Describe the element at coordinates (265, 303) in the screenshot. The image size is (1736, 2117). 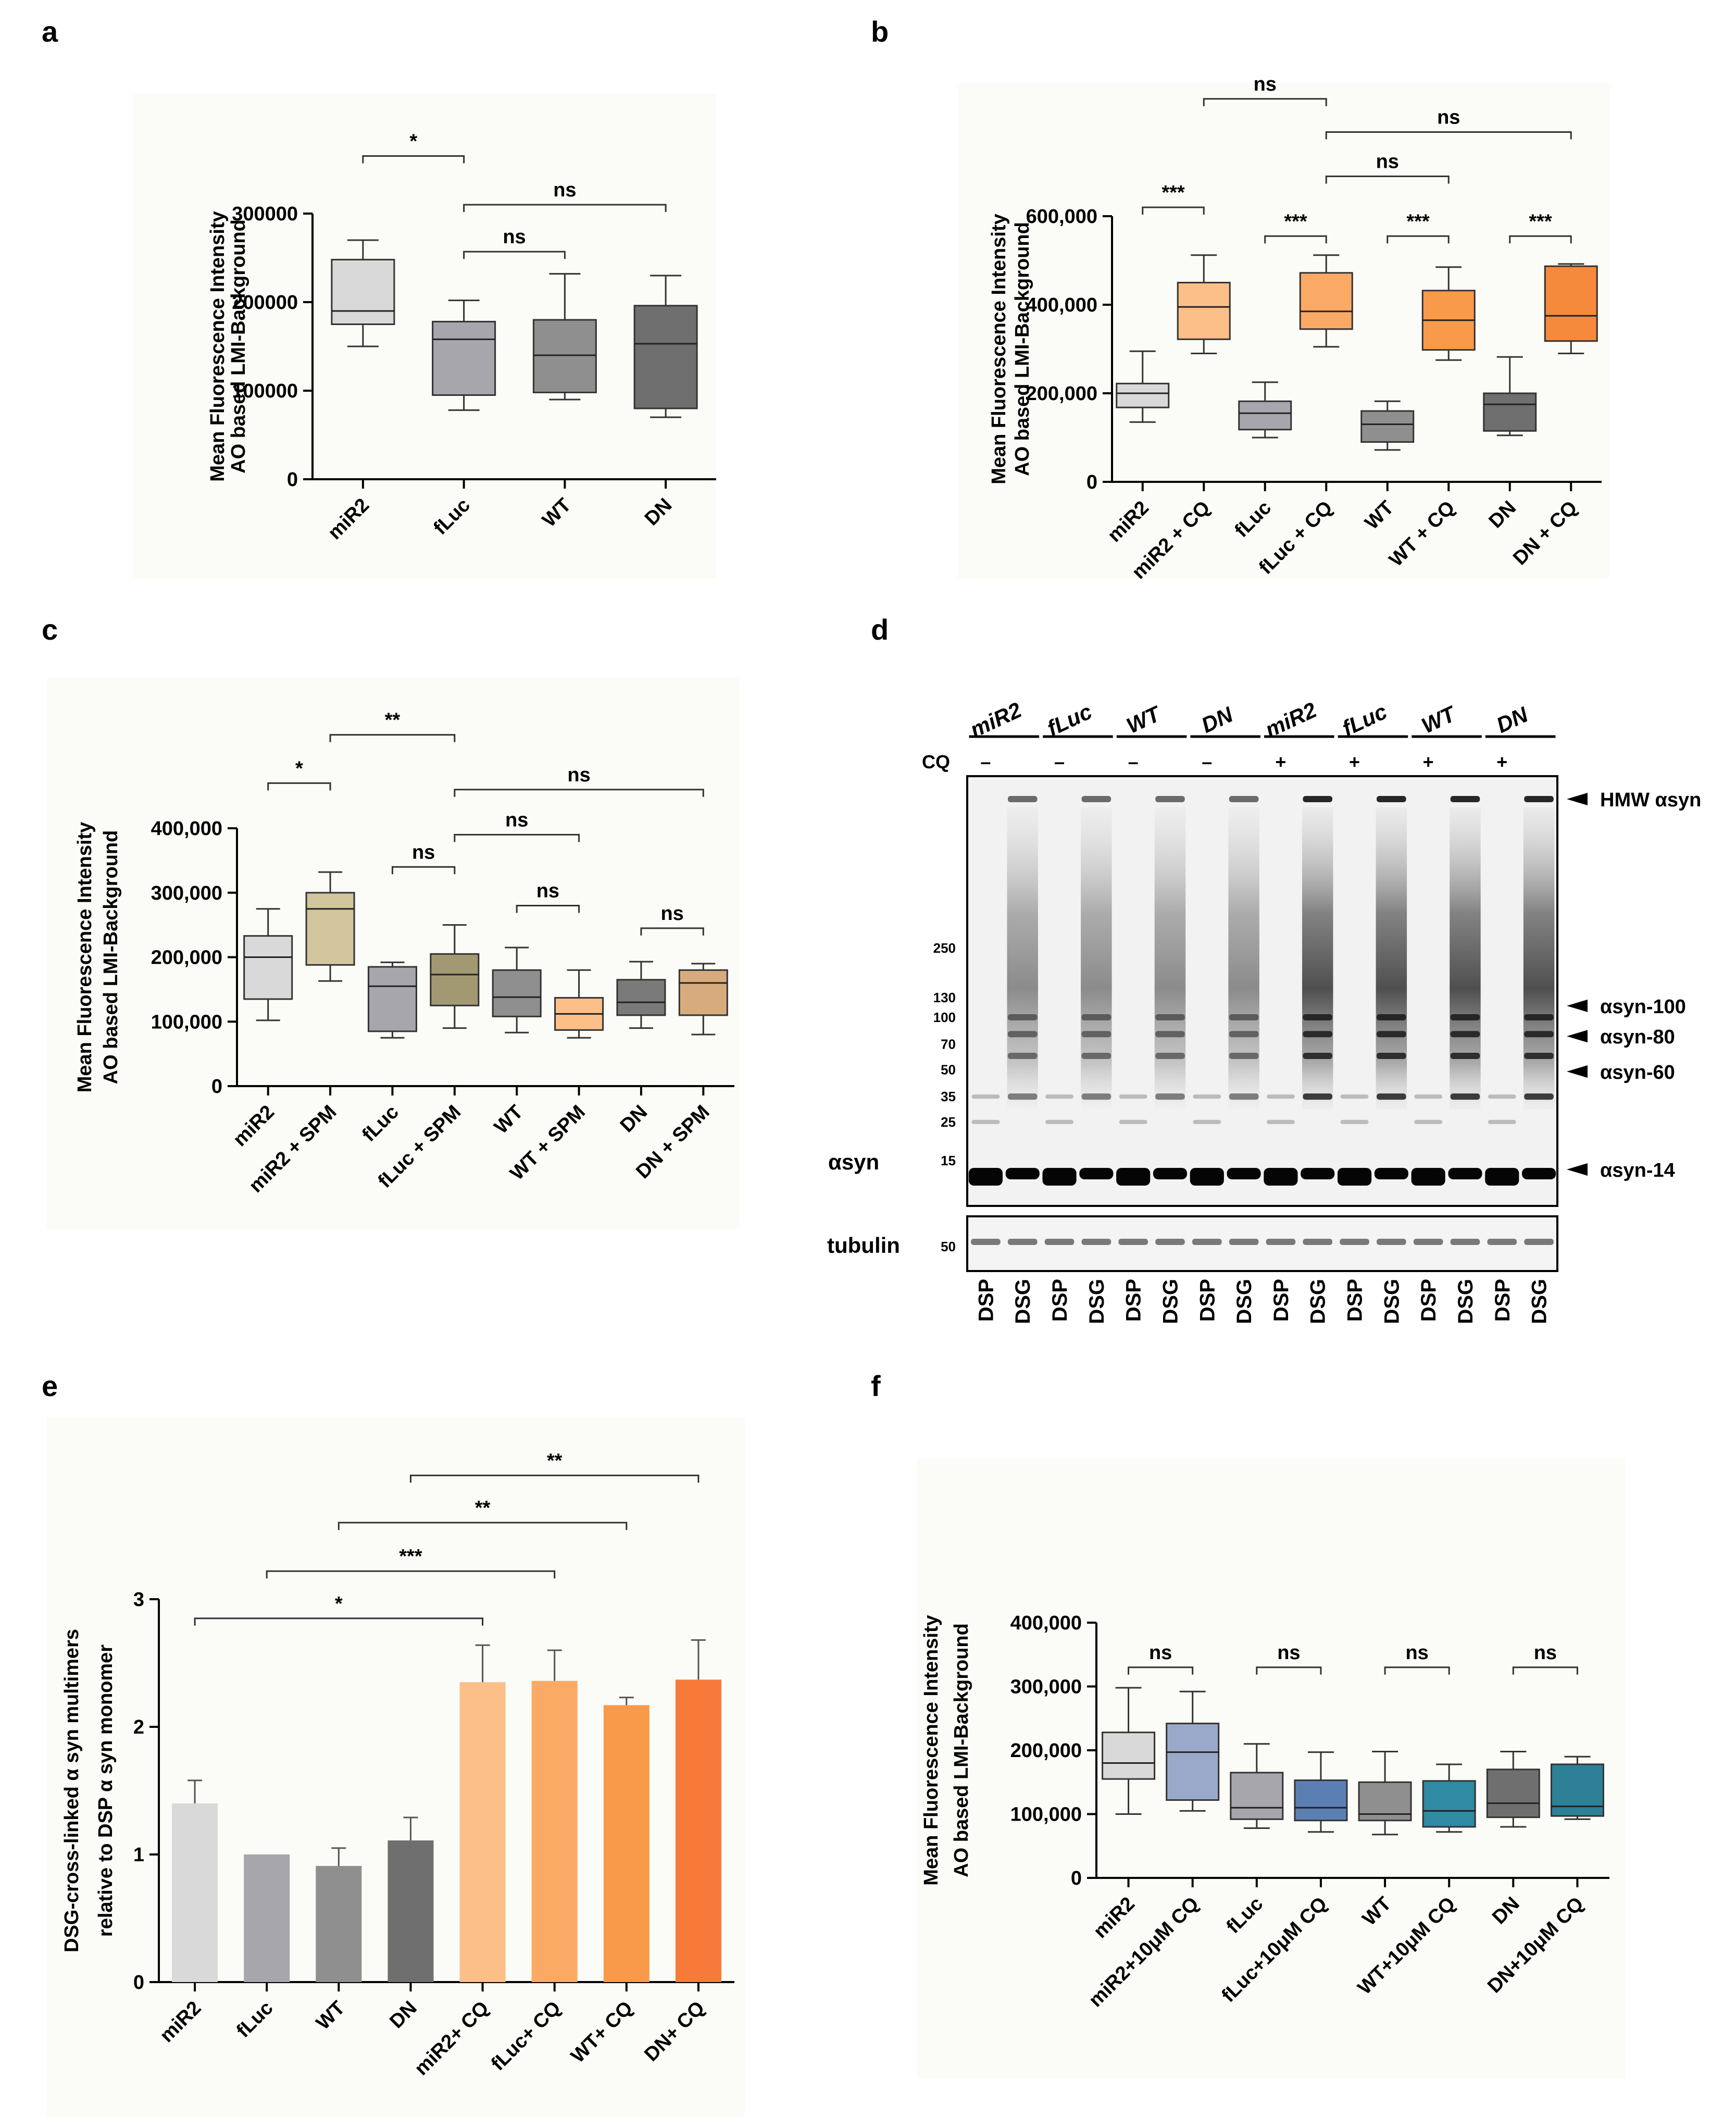
I see `y-tick-label: 200000` at that location.